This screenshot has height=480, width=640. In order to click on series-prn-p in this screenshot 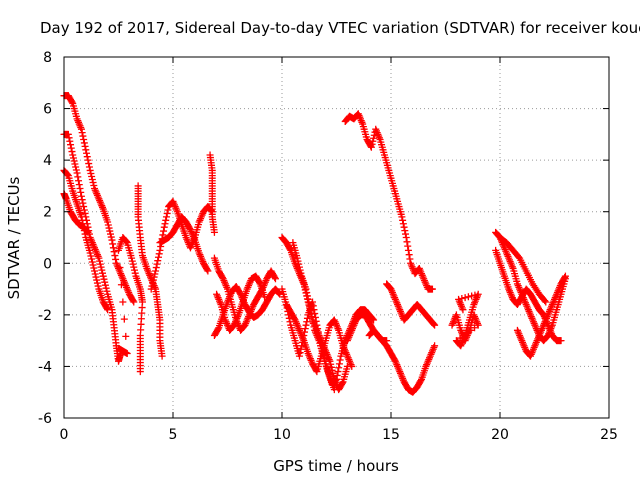, I will do `click(319, 338)`.